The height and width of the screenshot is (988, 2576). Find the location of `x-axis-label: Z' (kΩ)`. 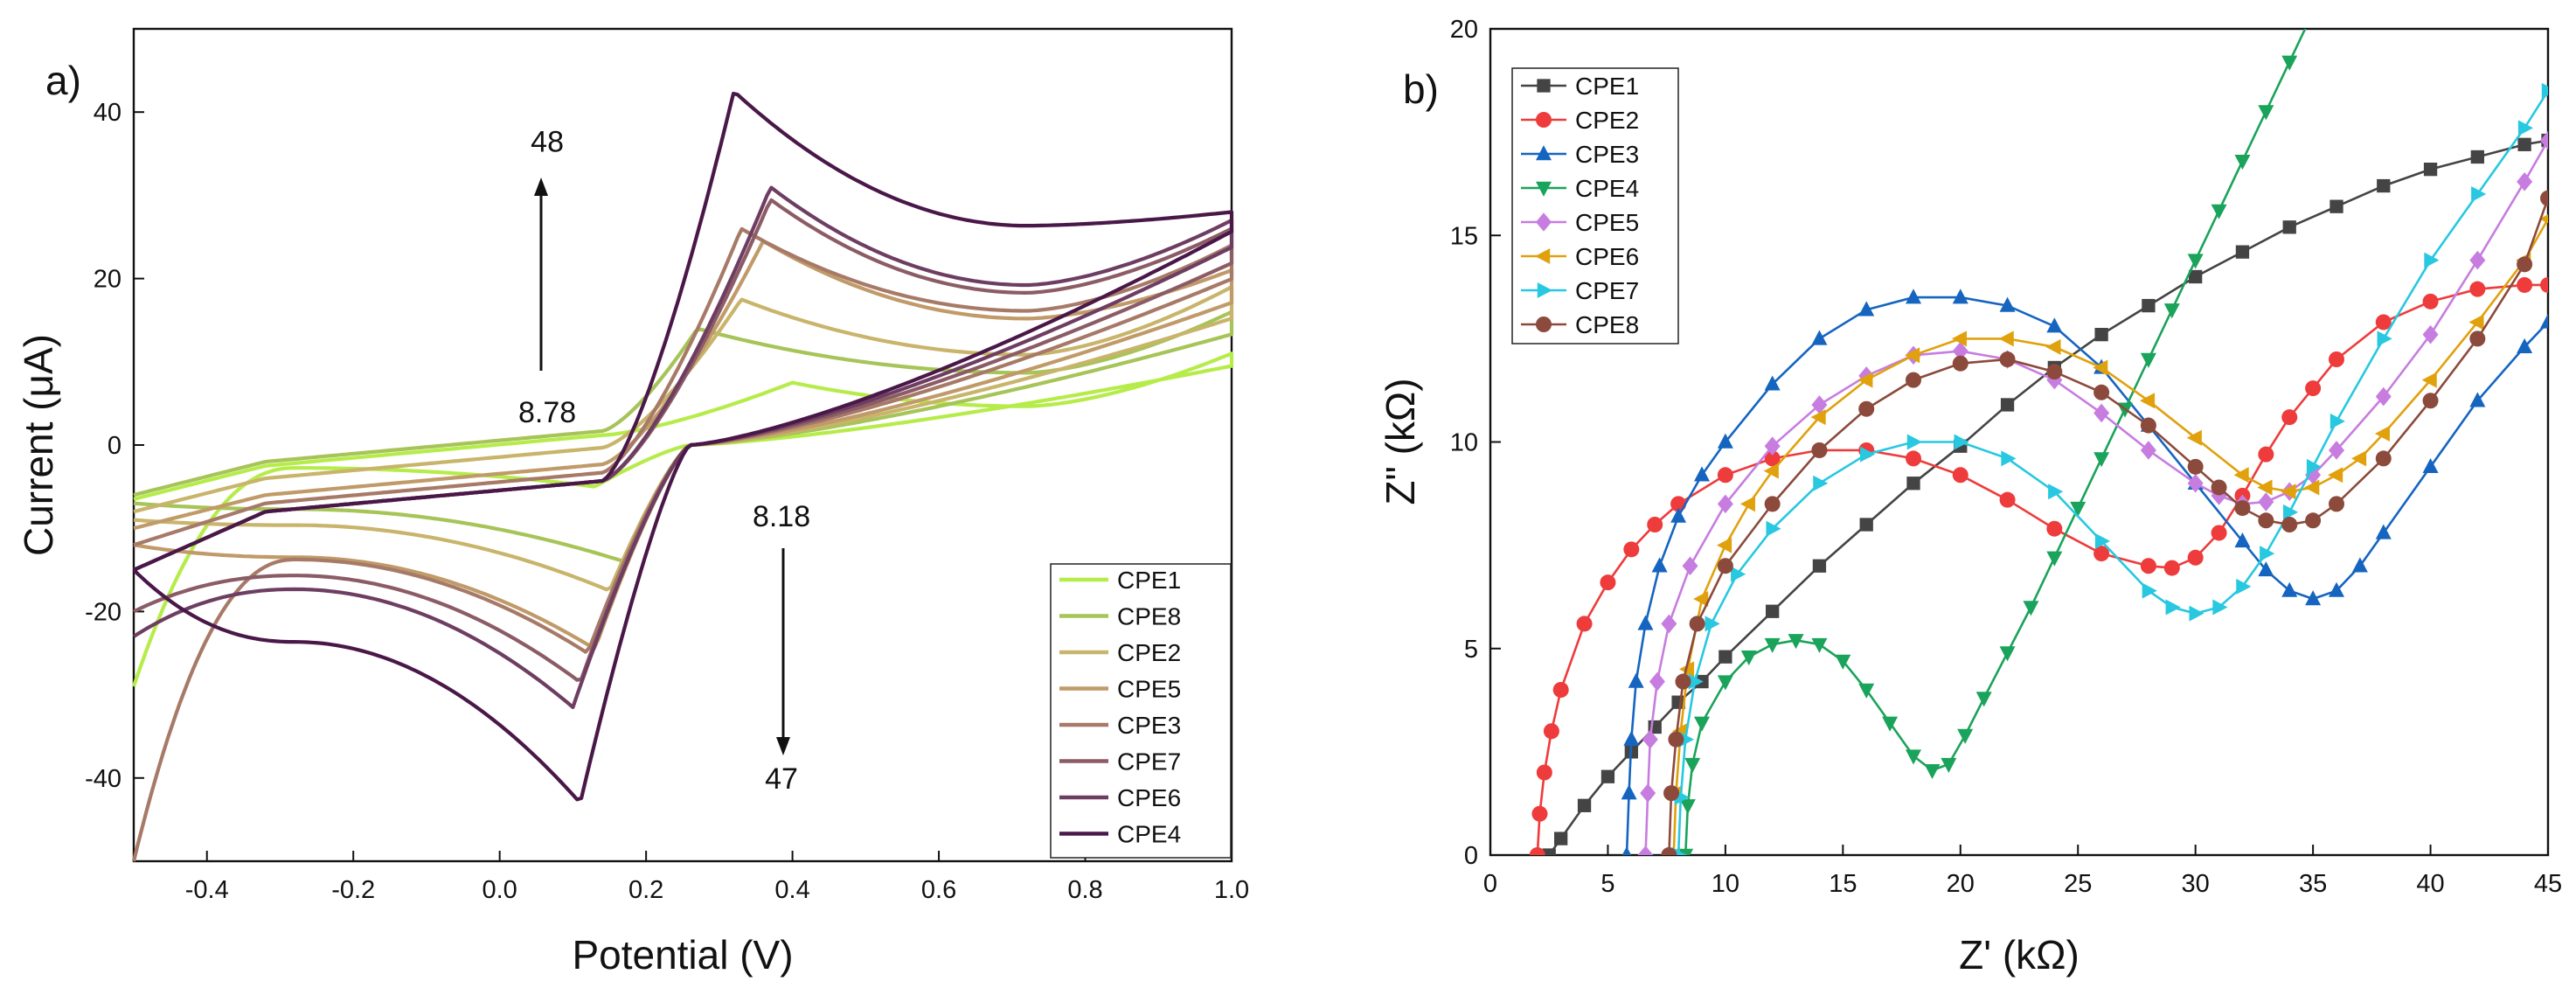

x-axis-label: Z' (kΩ) is located at coordinates (2019, 955).